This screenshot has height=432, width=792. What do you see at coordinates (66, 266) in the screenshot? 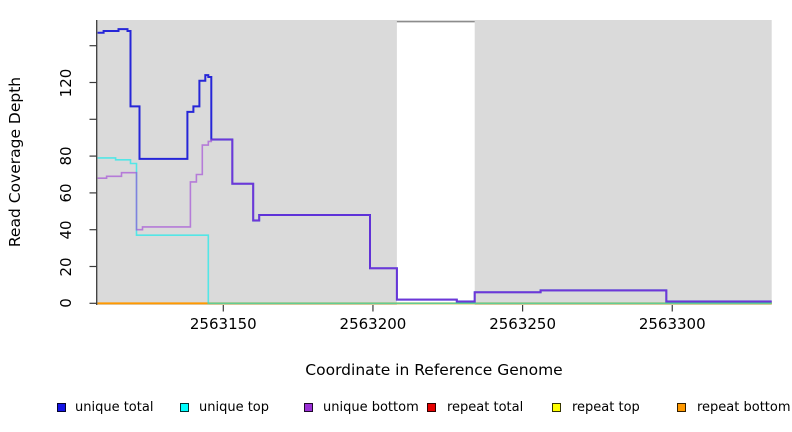
I see `y-tick-label: 20` at bounding box center [66, 266].